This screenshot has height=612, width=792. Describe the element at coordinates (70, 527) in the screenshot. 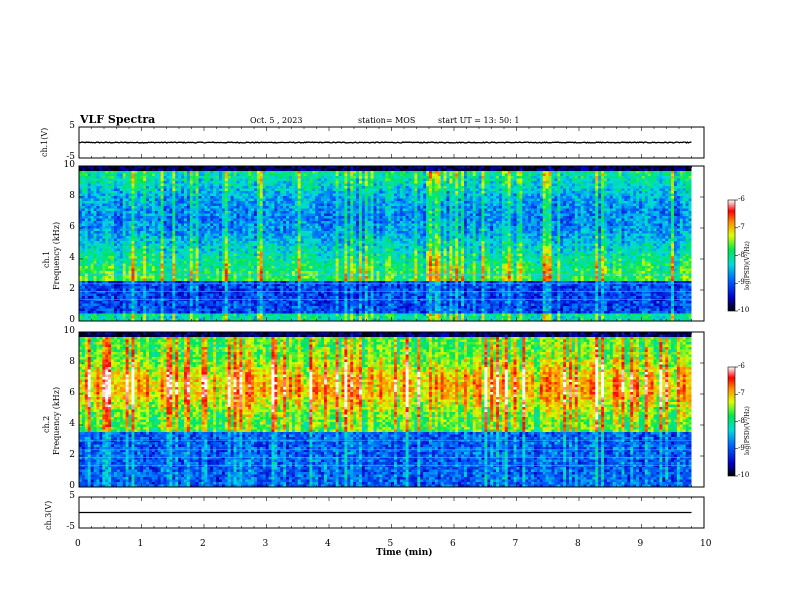

I see `ytick-label-3-1: -5` at that location.